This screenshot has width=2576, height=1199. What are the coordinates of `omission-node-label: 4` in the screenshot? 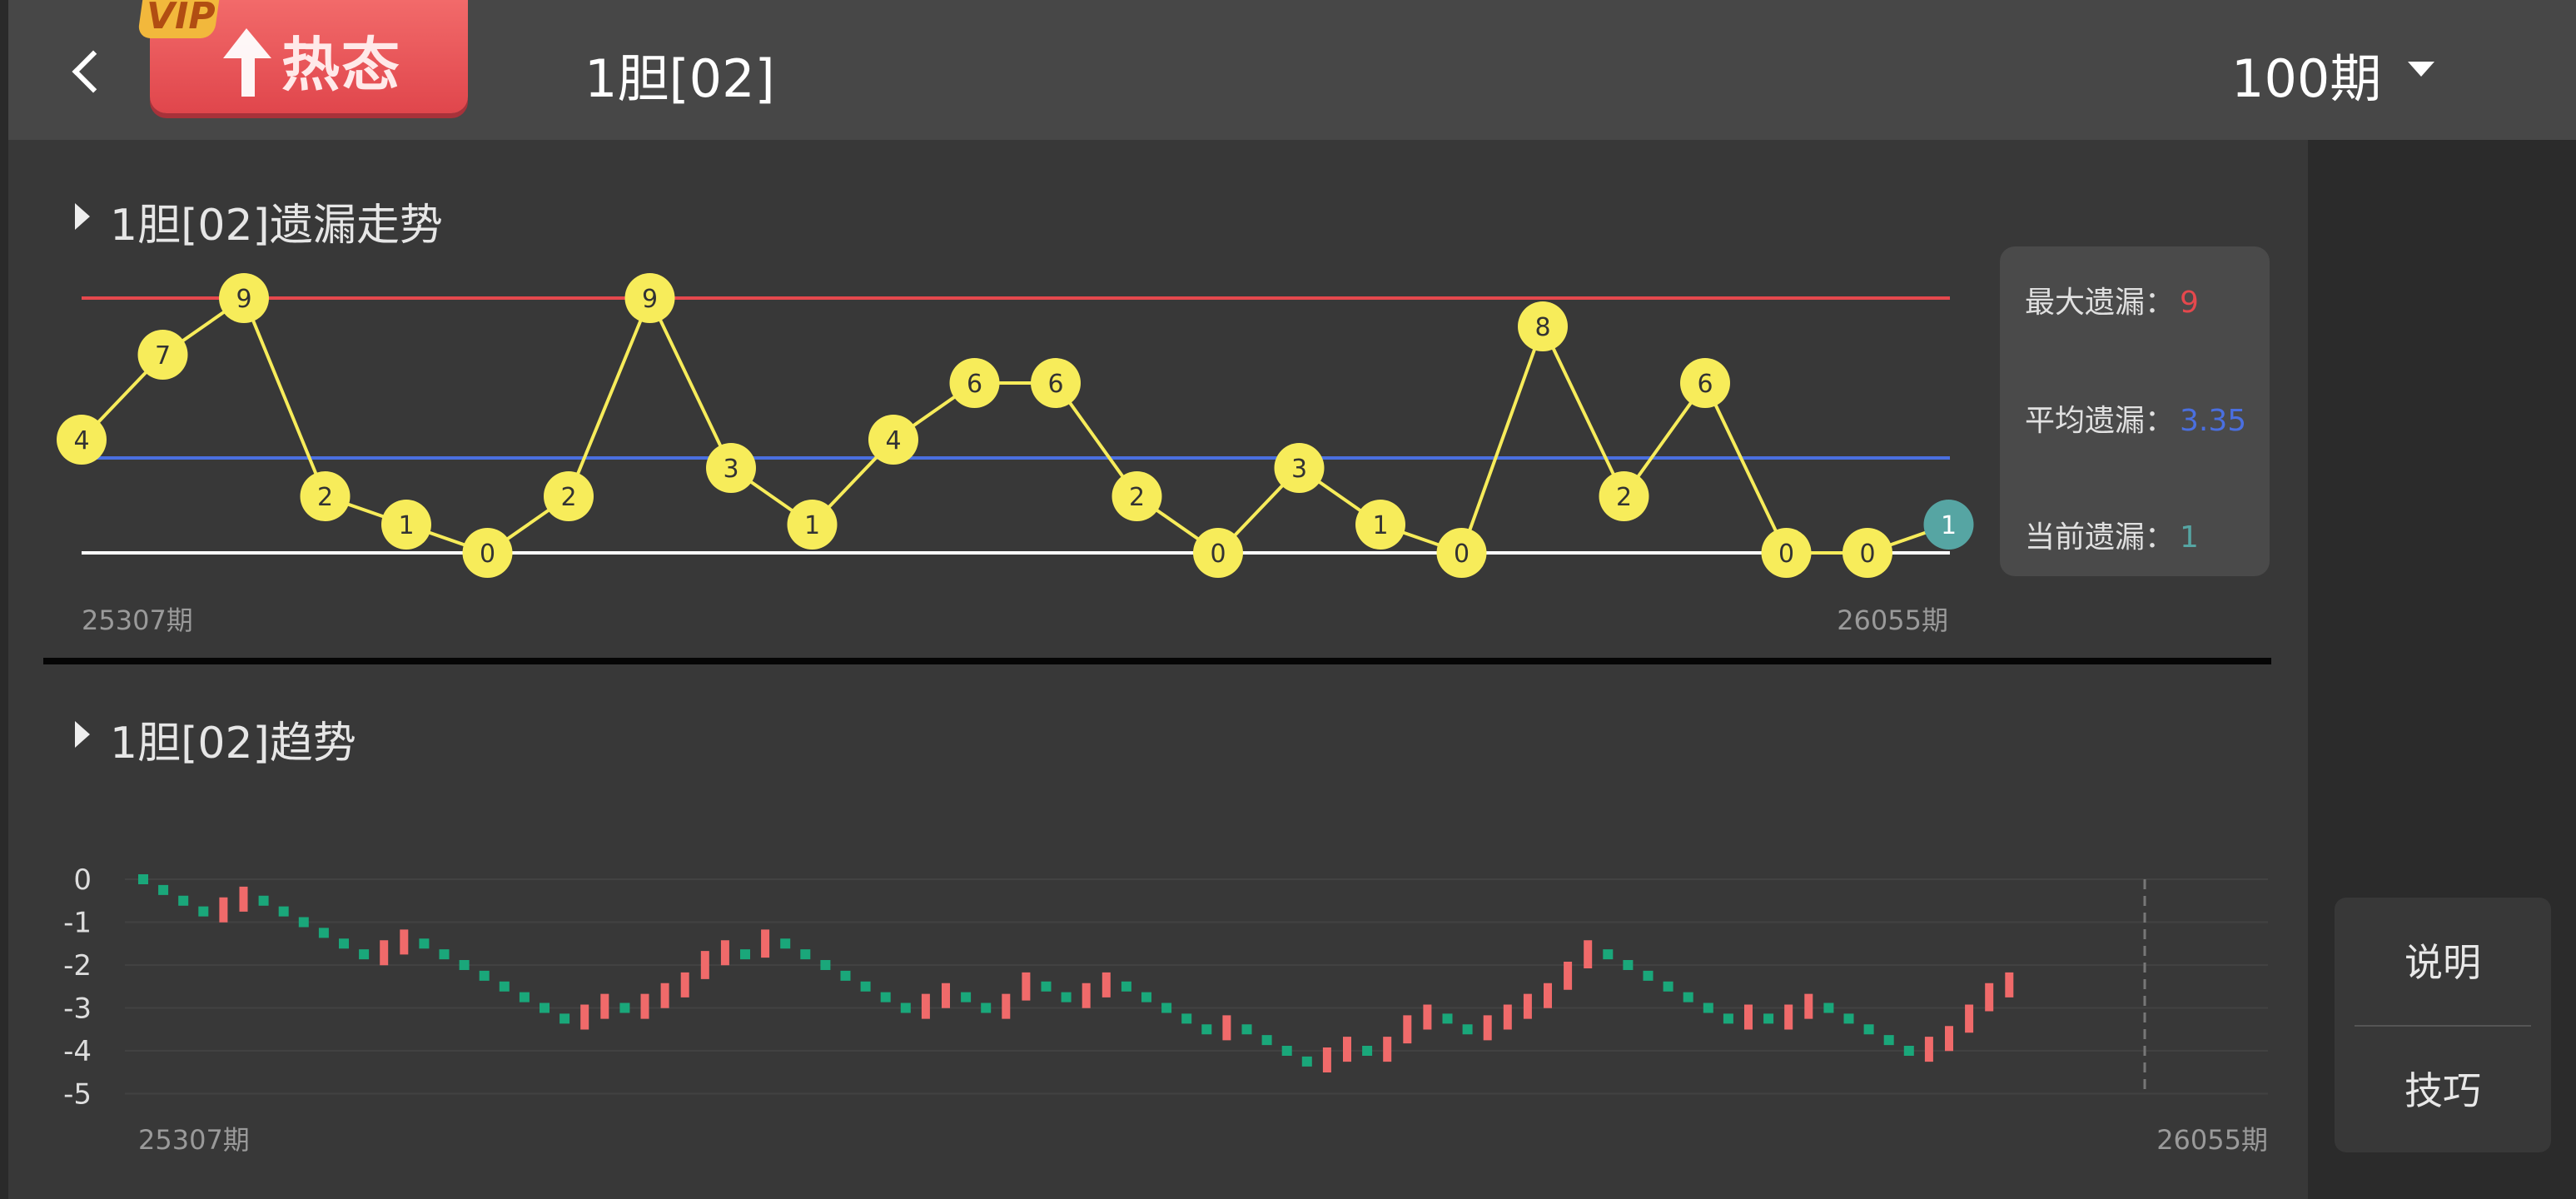 It's located at (893, 440).